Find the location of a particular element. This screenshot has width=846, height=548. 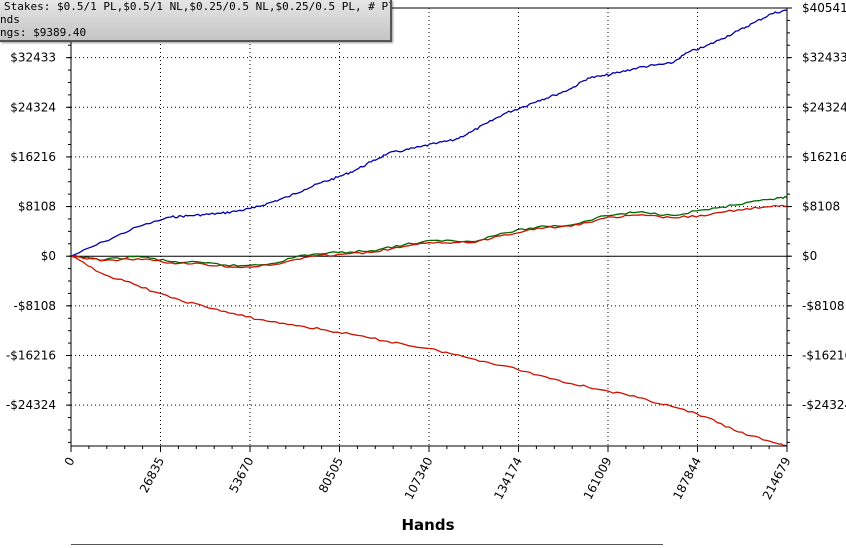

y-tick-label-right: $40541 is located at coordinates (824, 8).